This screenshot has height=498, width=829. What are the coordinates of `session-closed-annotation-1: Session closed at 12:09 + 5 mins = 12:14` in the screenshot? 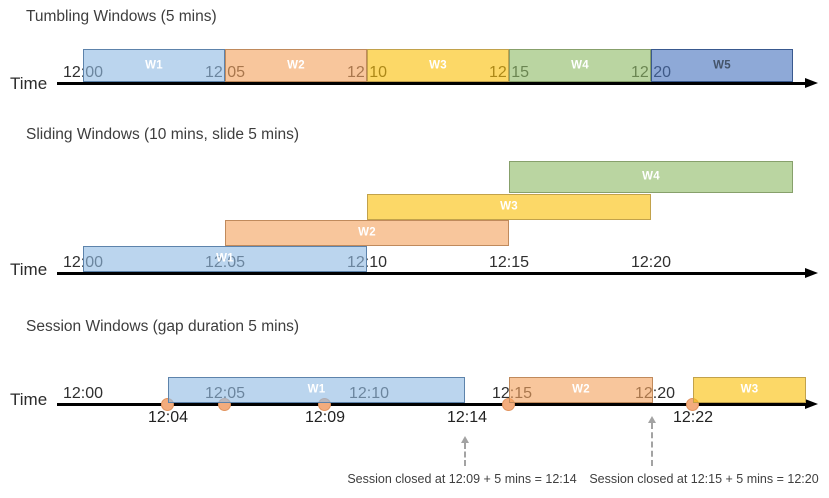 It's located at (462, 479).